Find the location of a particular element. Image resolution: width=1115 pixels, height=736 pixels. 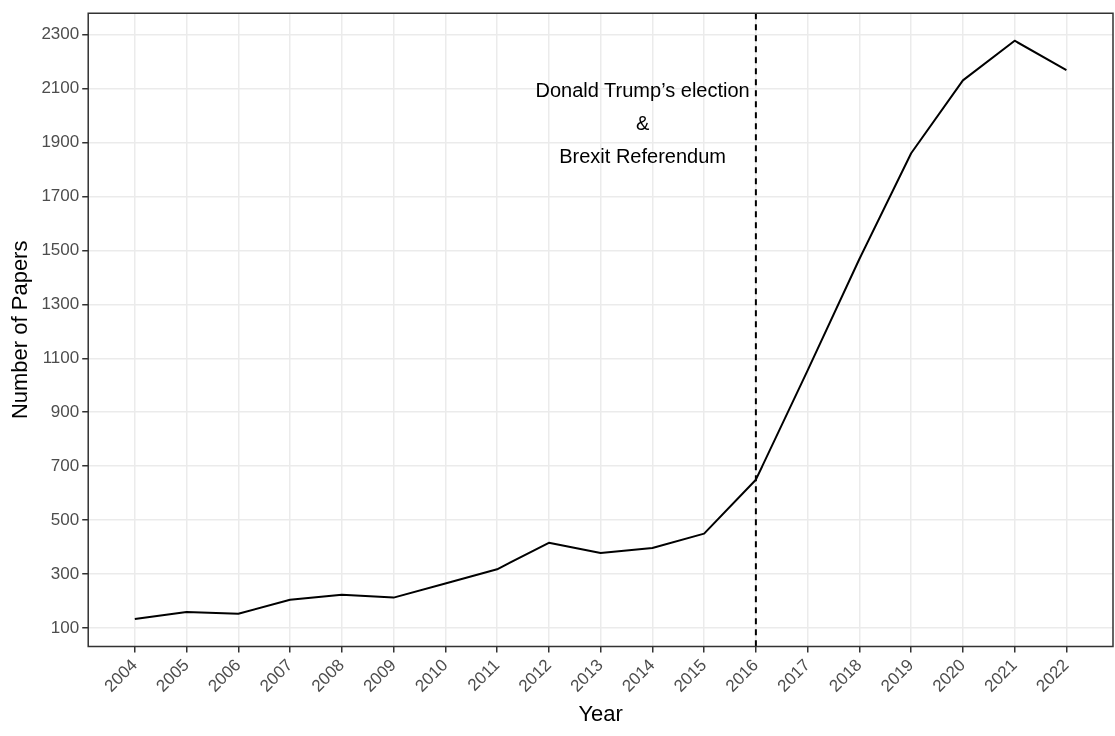

y-tick-label: 2100 is located at coordinates (60, 88).